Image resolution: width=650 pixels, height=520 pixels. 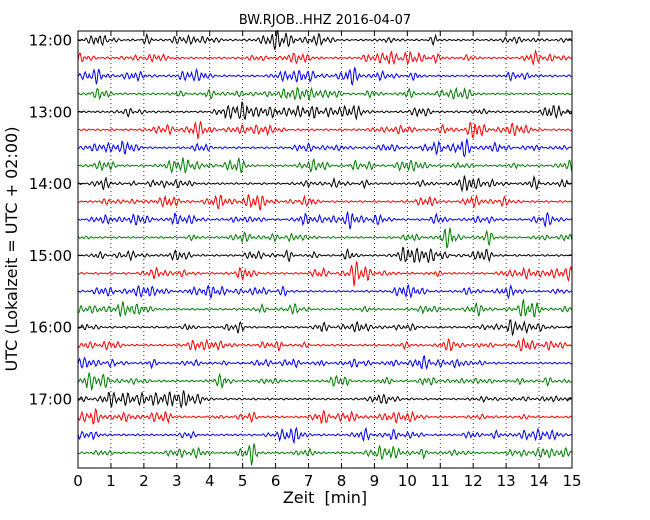 I want to click on y-tick-label: 16:00, so click(x=50, y=328).